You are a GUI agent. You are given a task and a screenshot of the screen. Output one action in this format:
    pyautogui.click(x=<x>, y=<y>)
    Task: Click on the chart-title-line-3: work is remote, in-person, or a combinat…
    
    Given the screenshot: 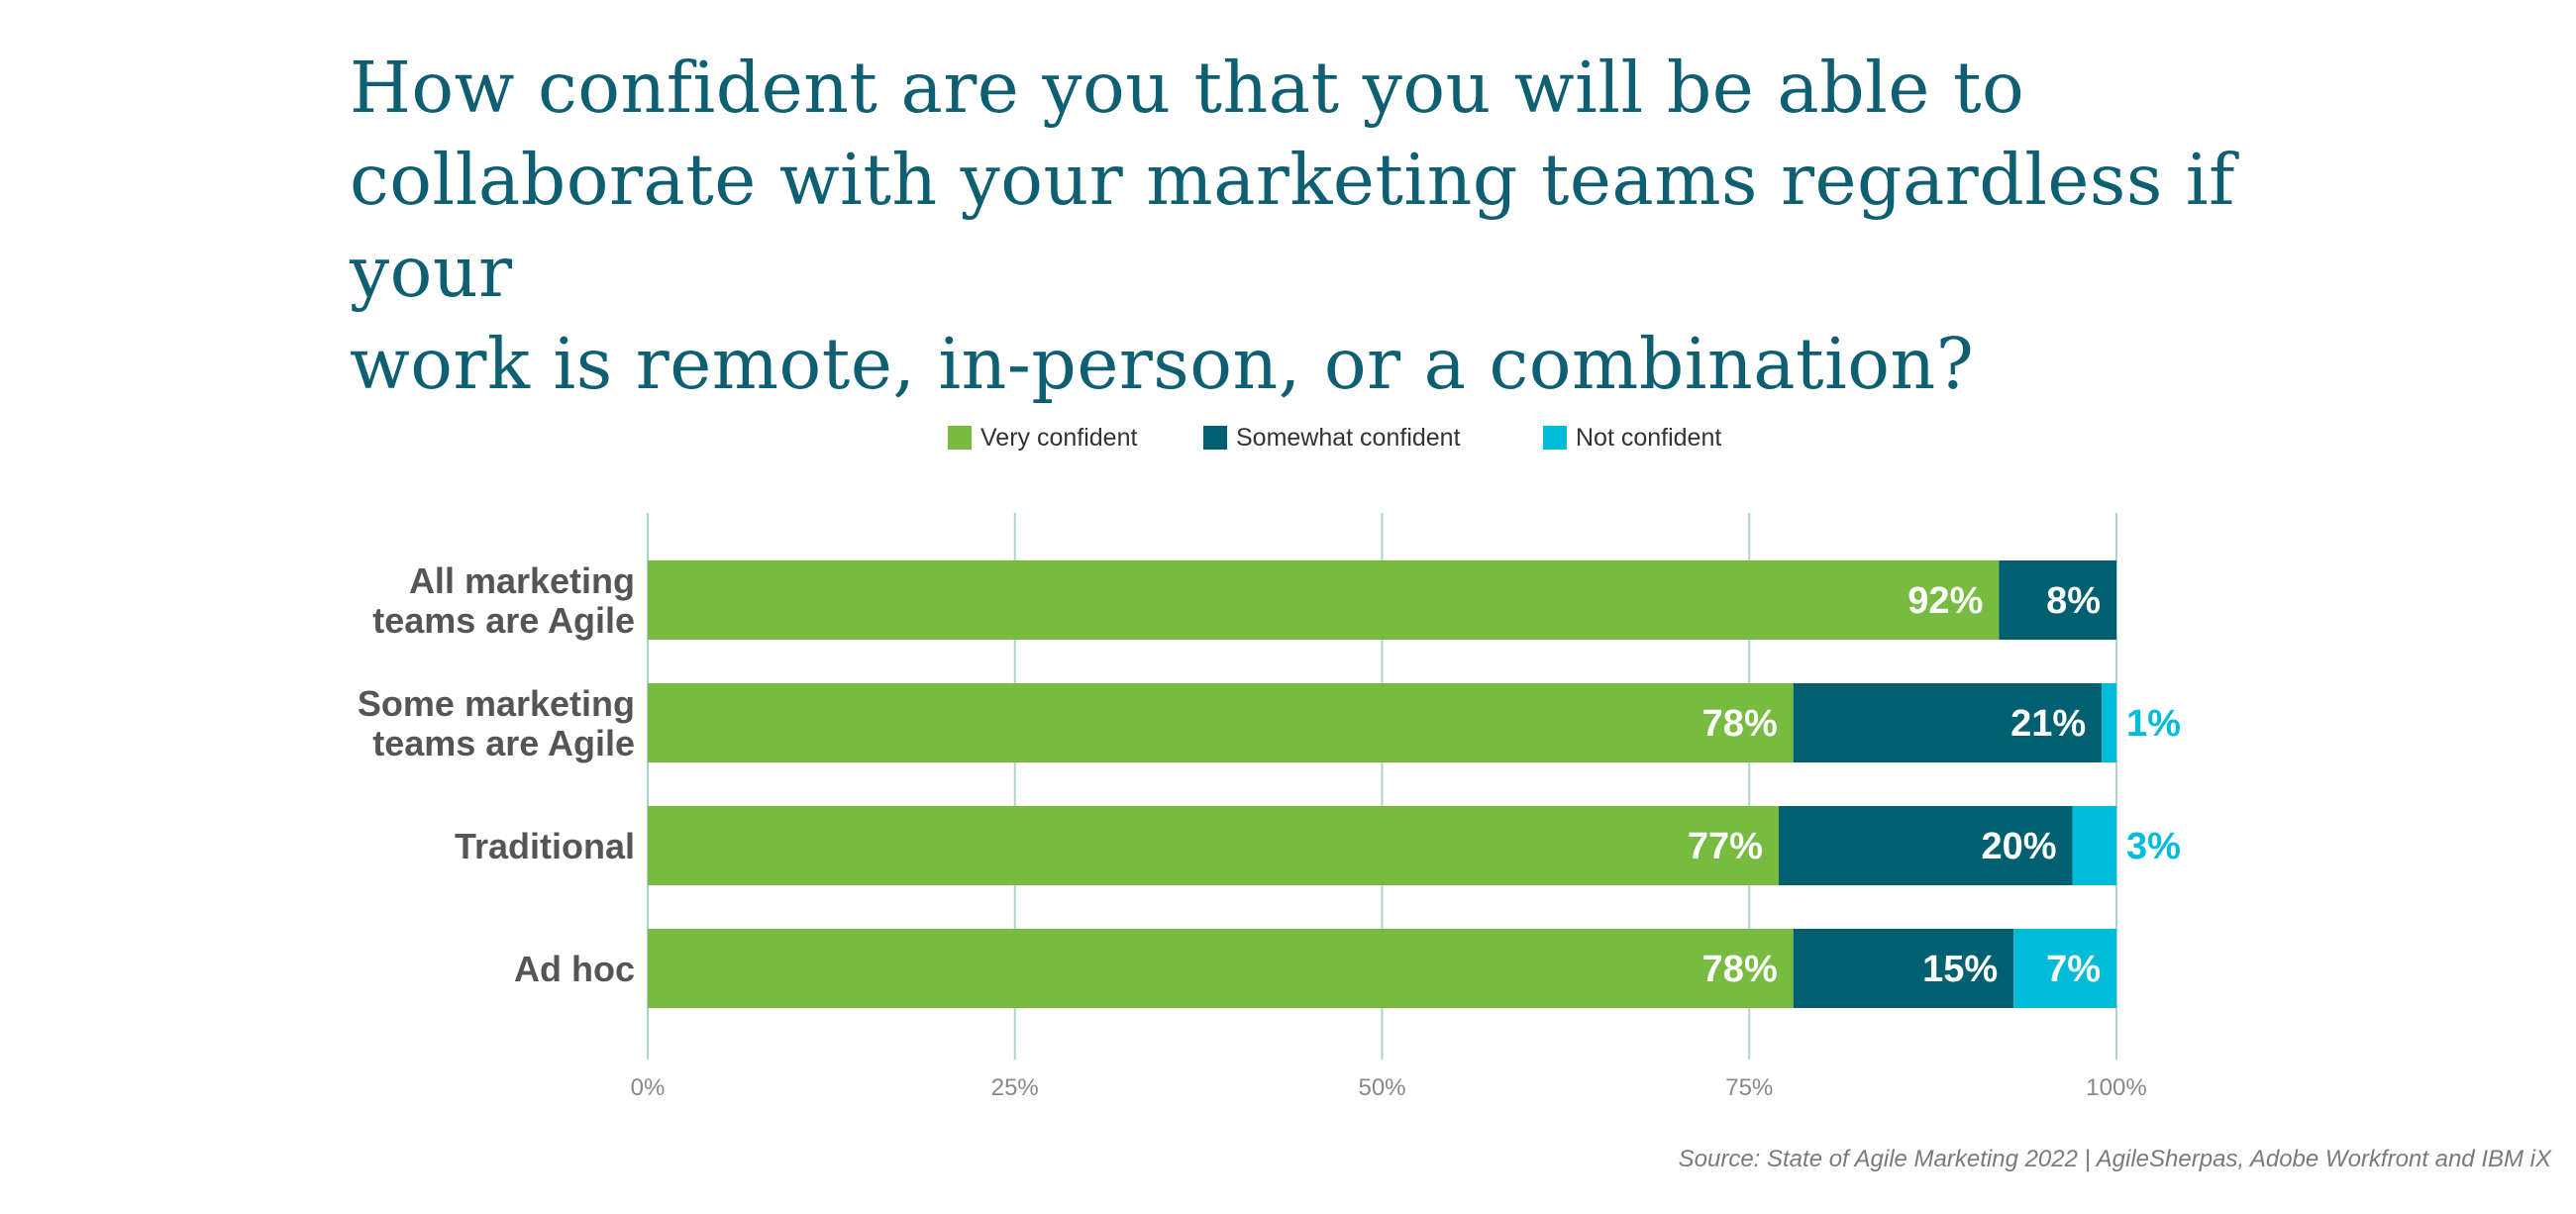 What is the action you would take?
    pyautogui.click(x=1162, y=364)
    